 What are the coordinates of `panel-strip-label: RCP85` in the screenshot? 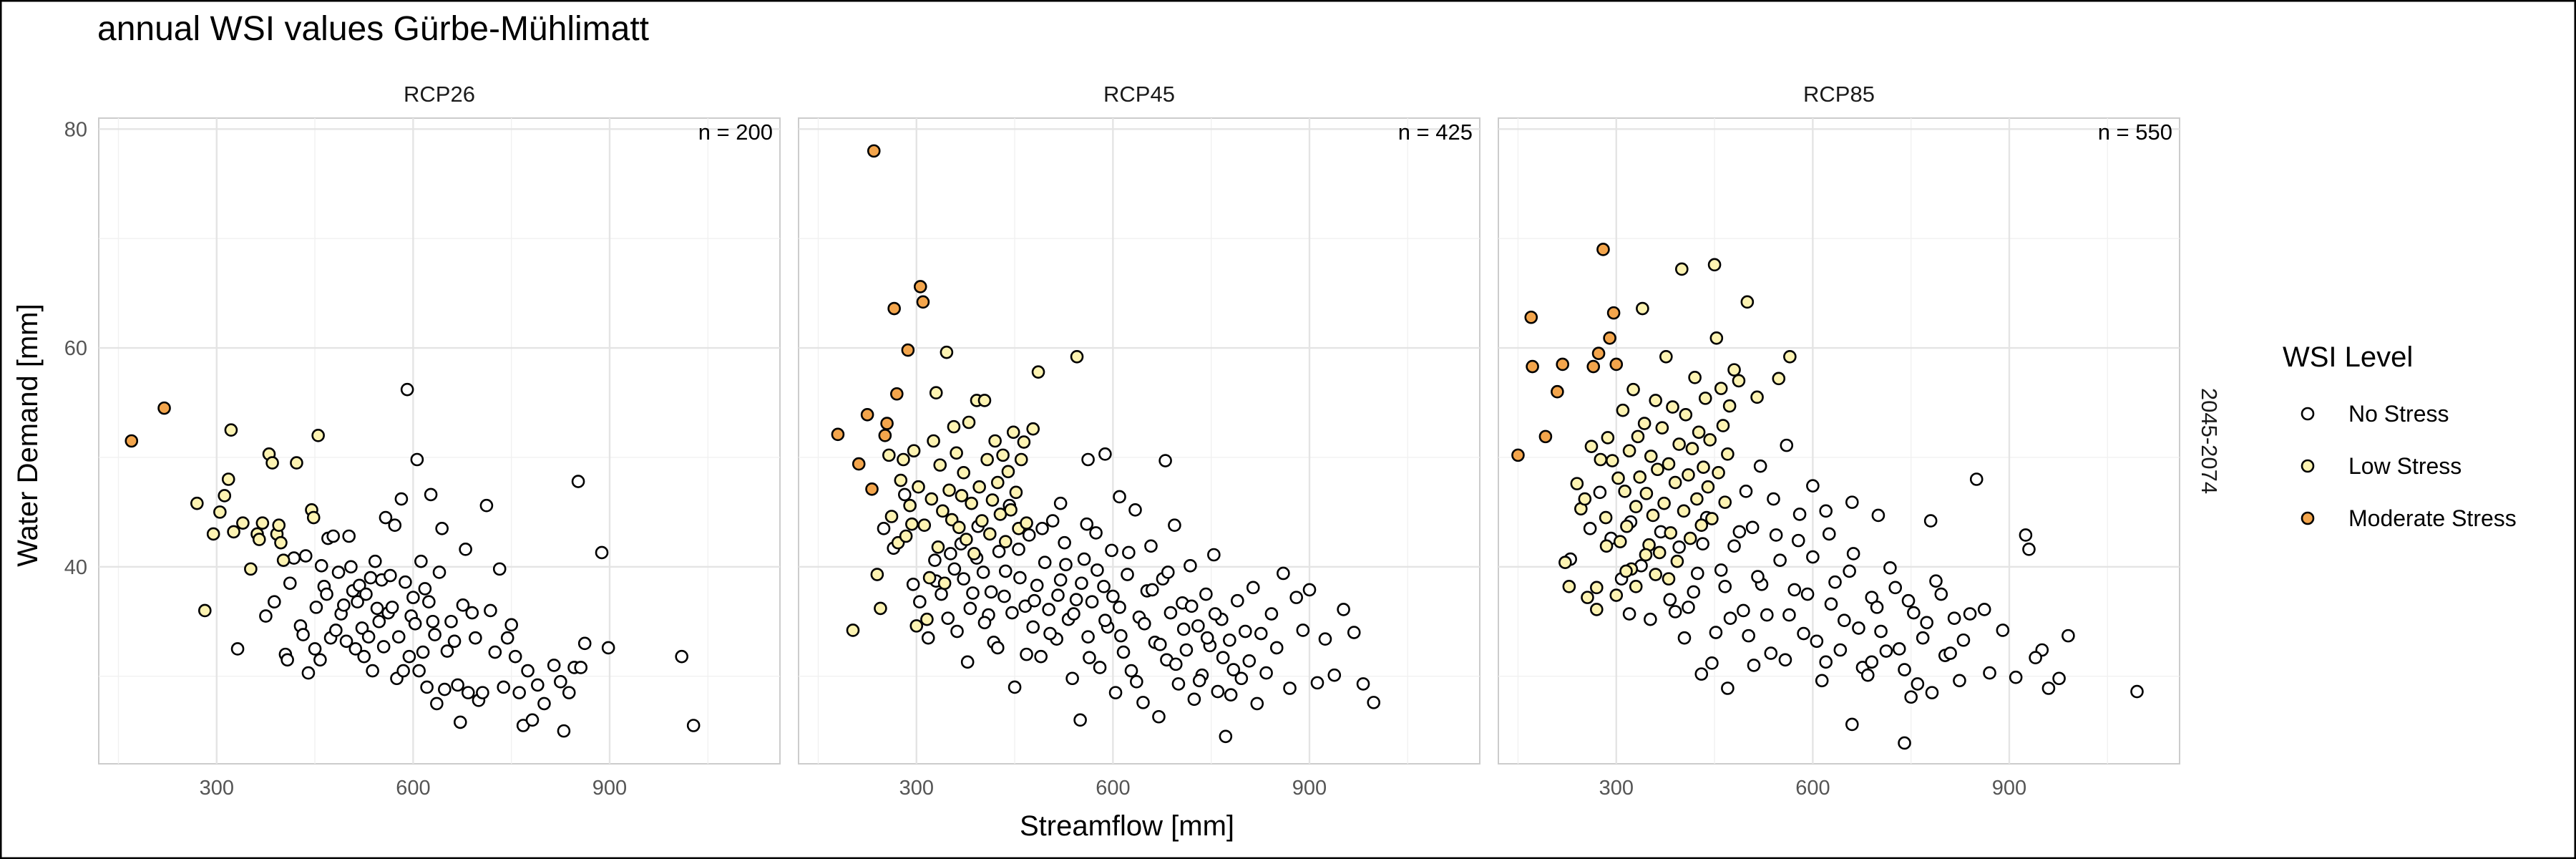 It's located at (1839, 94).